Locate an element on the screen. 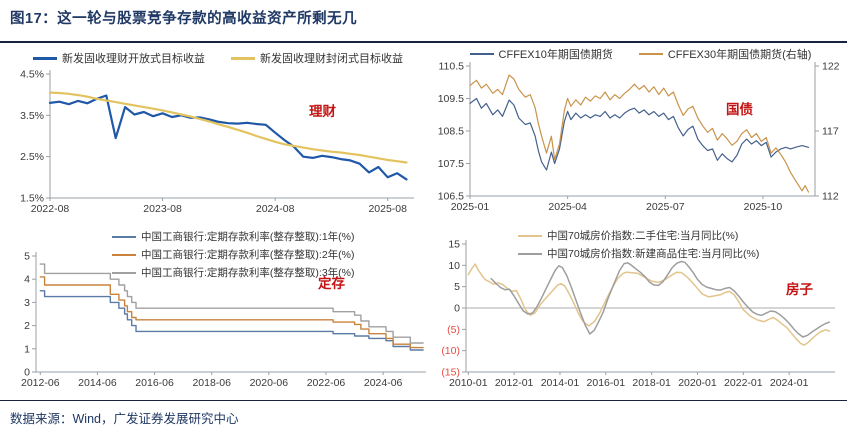 The width and height of the screenshot is (847, 437). legend-label: 中国工商银行:定期存款利率(整存整取):2年(%) is located at coordinates (248, 255).